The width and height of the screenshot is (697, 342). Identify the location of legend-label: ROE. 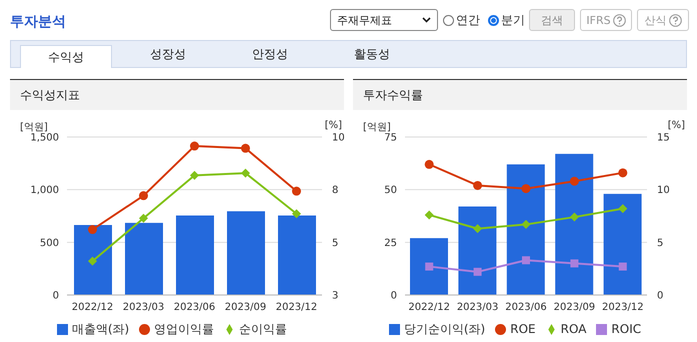
(523, 329).